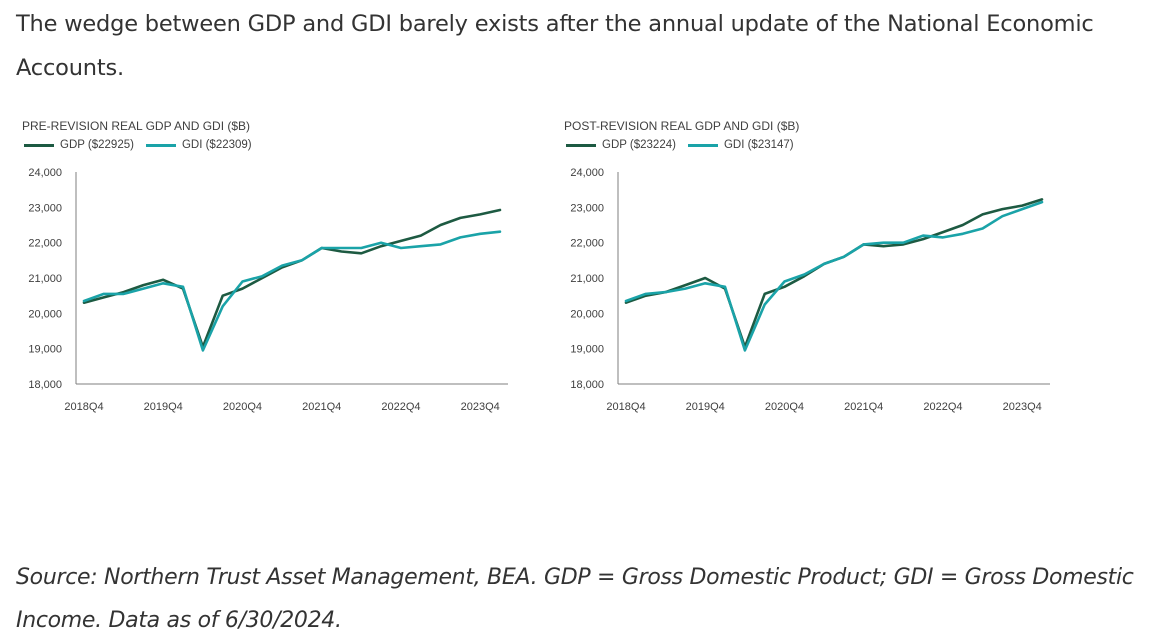  What do you see at coordinates (639, 145) in the screenshot?
I see `legend-label-gdp: GDP ($23224)` at bounding box center [639, 145].